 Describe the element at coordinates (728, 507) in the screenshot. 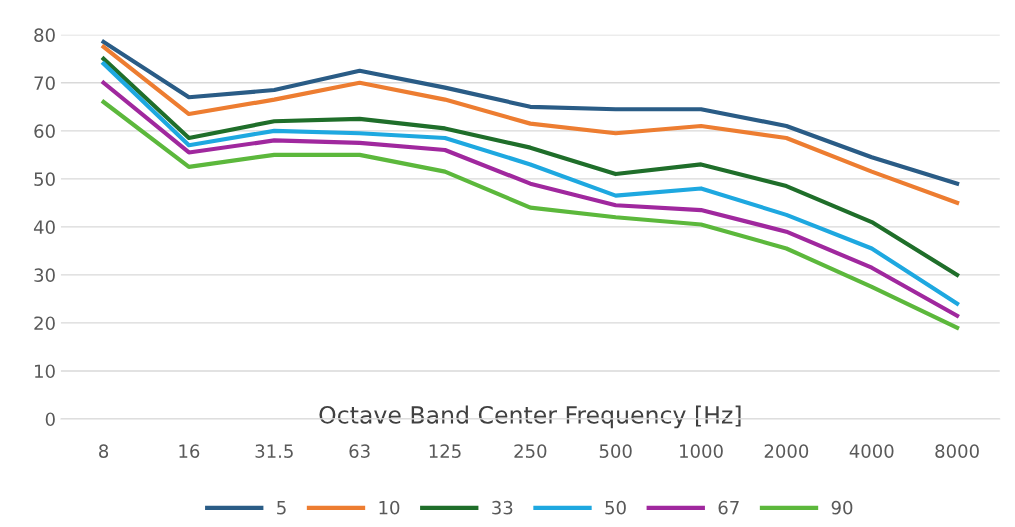

I see `legend-label: 67` at that location.